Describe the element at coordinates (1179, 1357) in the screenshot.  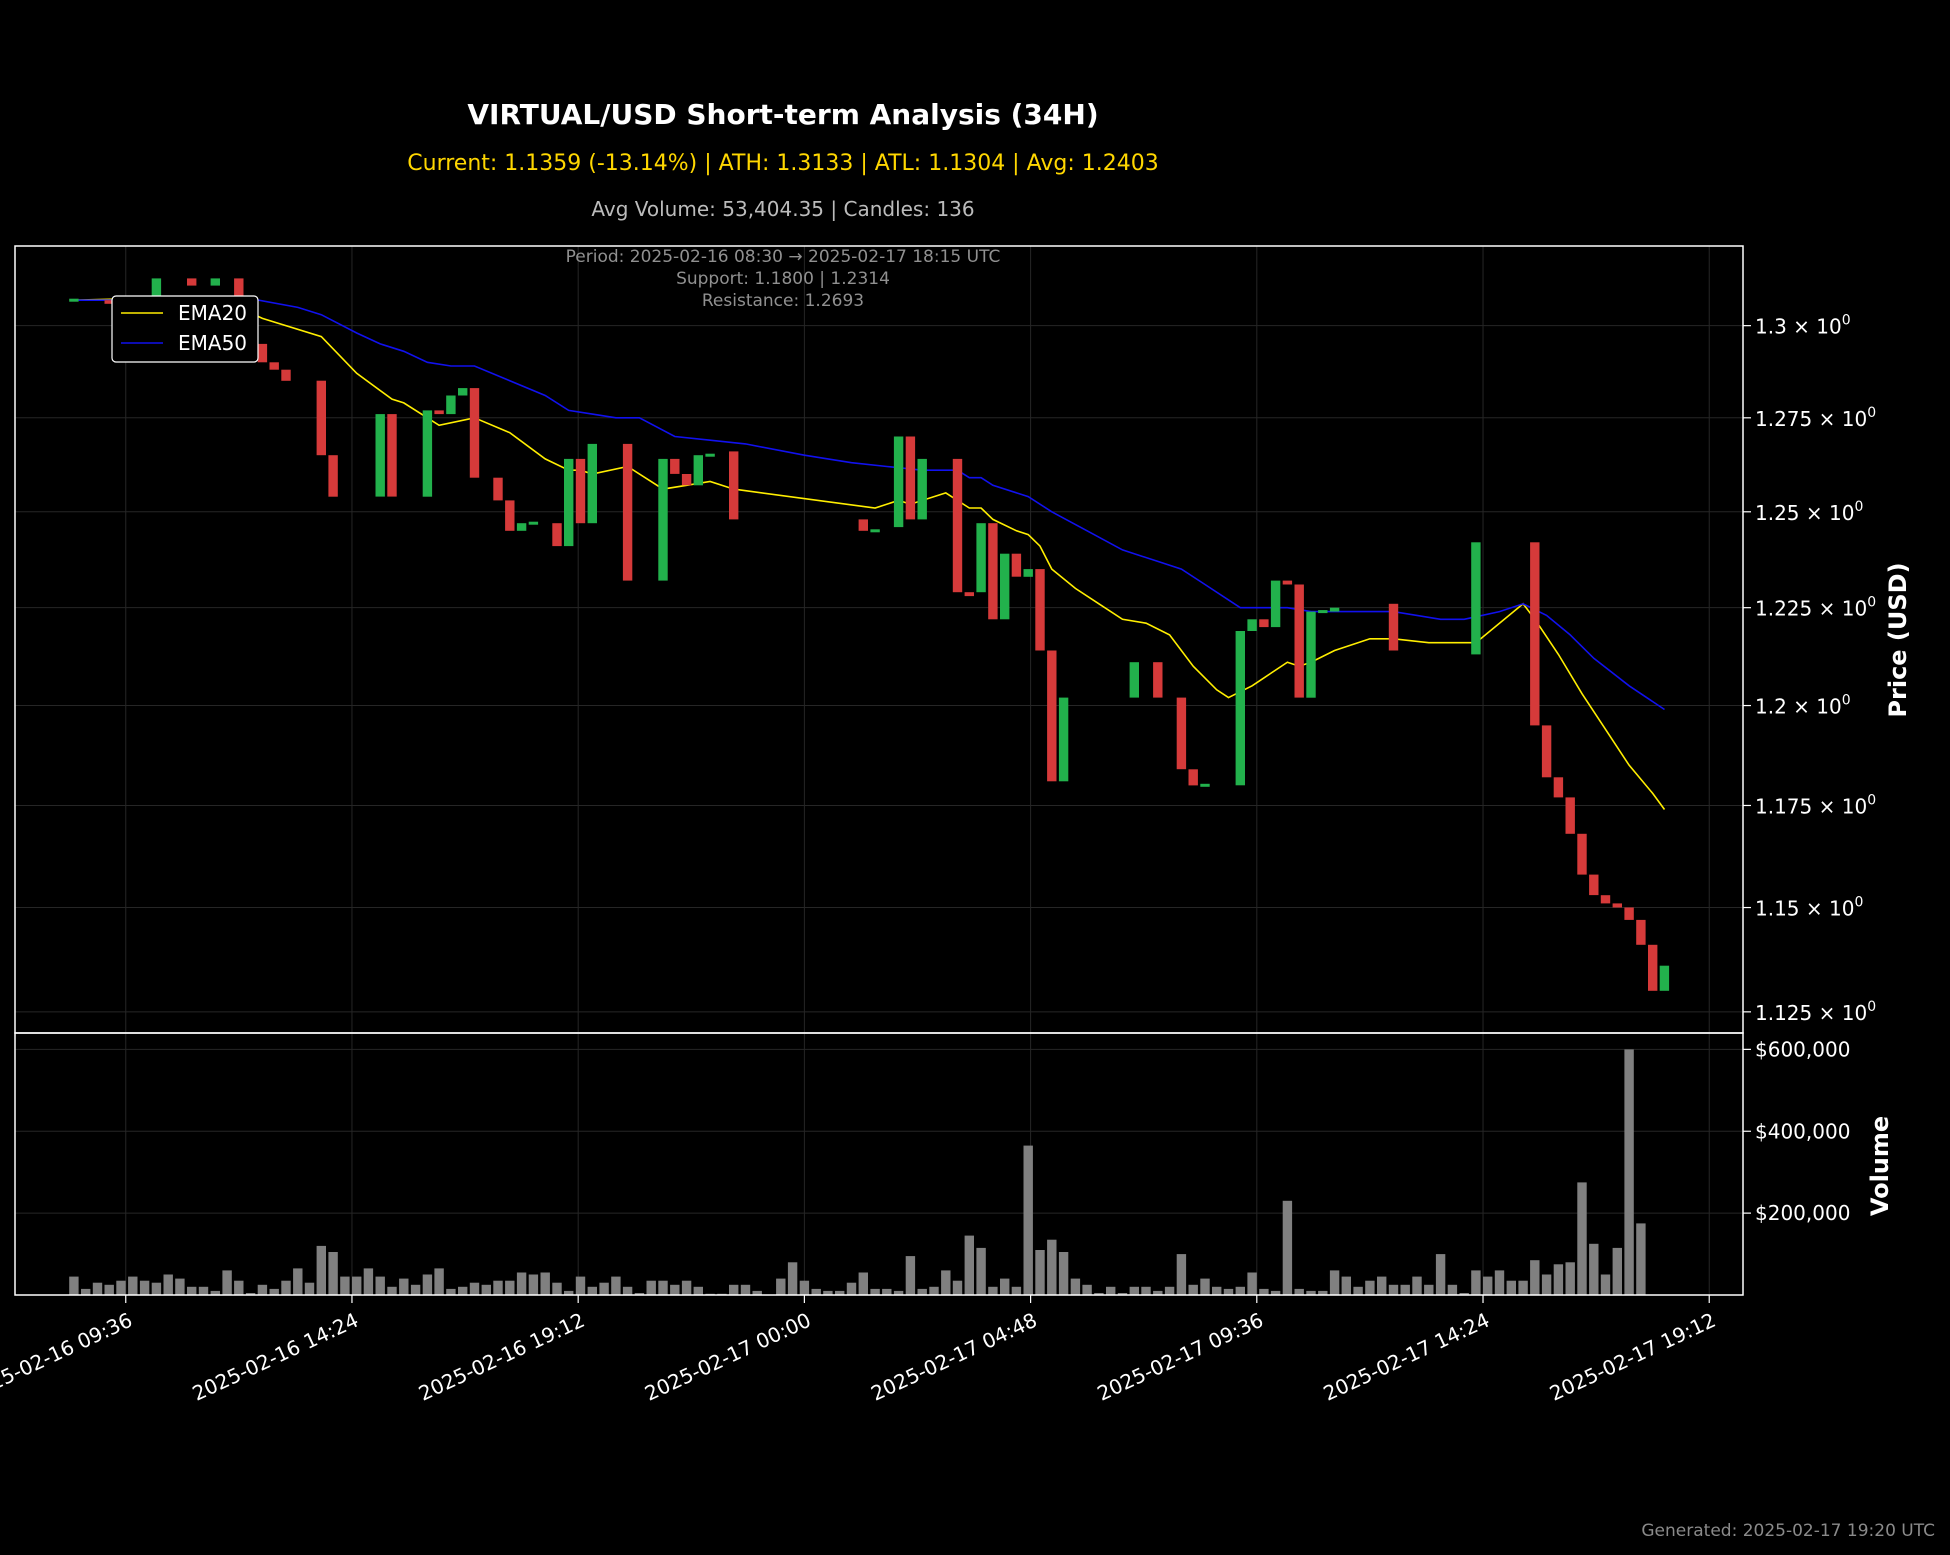
I see `x-tick-label: 2025-02-17 09:36` at that location.